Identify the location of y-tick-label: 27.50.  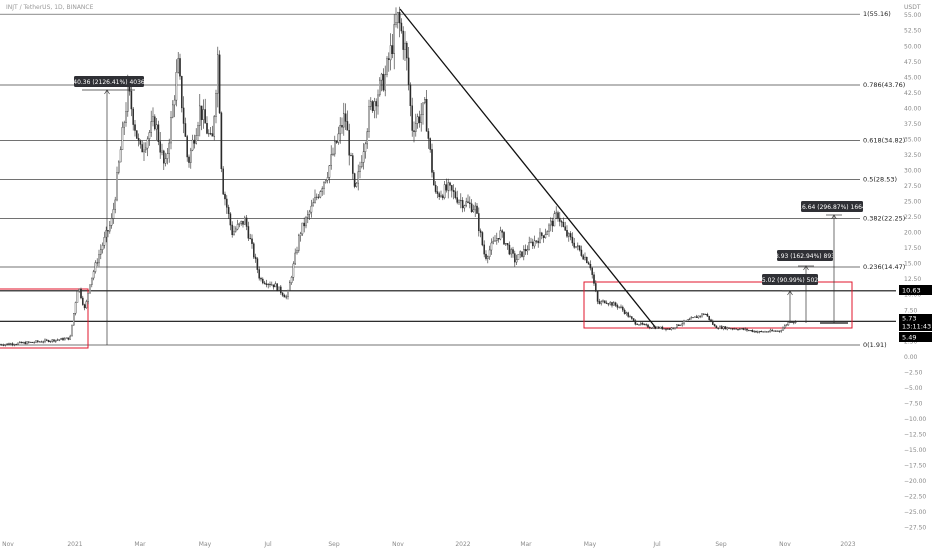
(912, 186).